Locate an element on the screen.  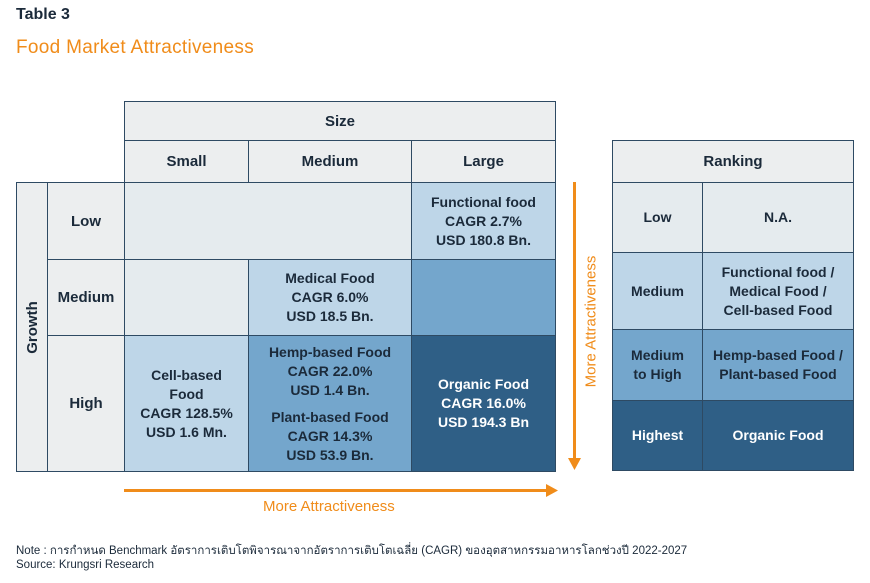
cell-low-large: Functional food CAGR 2.7% USD 180.8 Bn. is located at coordinates (483, 221).